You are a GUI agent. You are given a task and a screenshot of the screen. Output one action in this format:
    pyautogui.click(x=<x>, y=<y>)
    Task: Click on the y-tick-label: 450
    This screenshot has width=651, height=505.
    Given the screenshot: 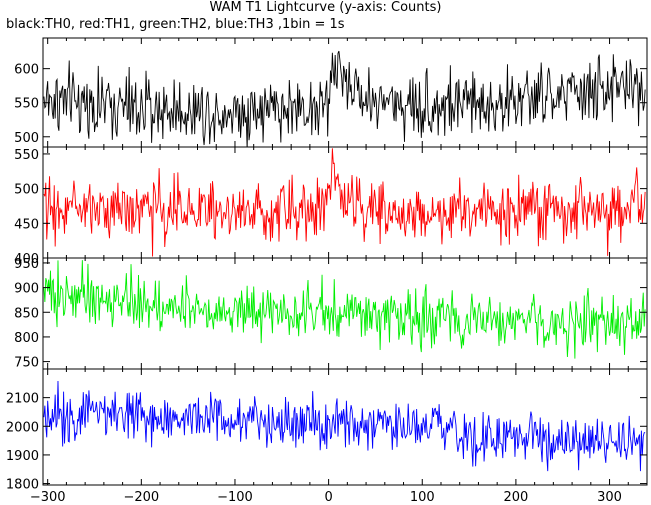 What is the action you would take?
    pyautogui.click(x=26, y=224)
    